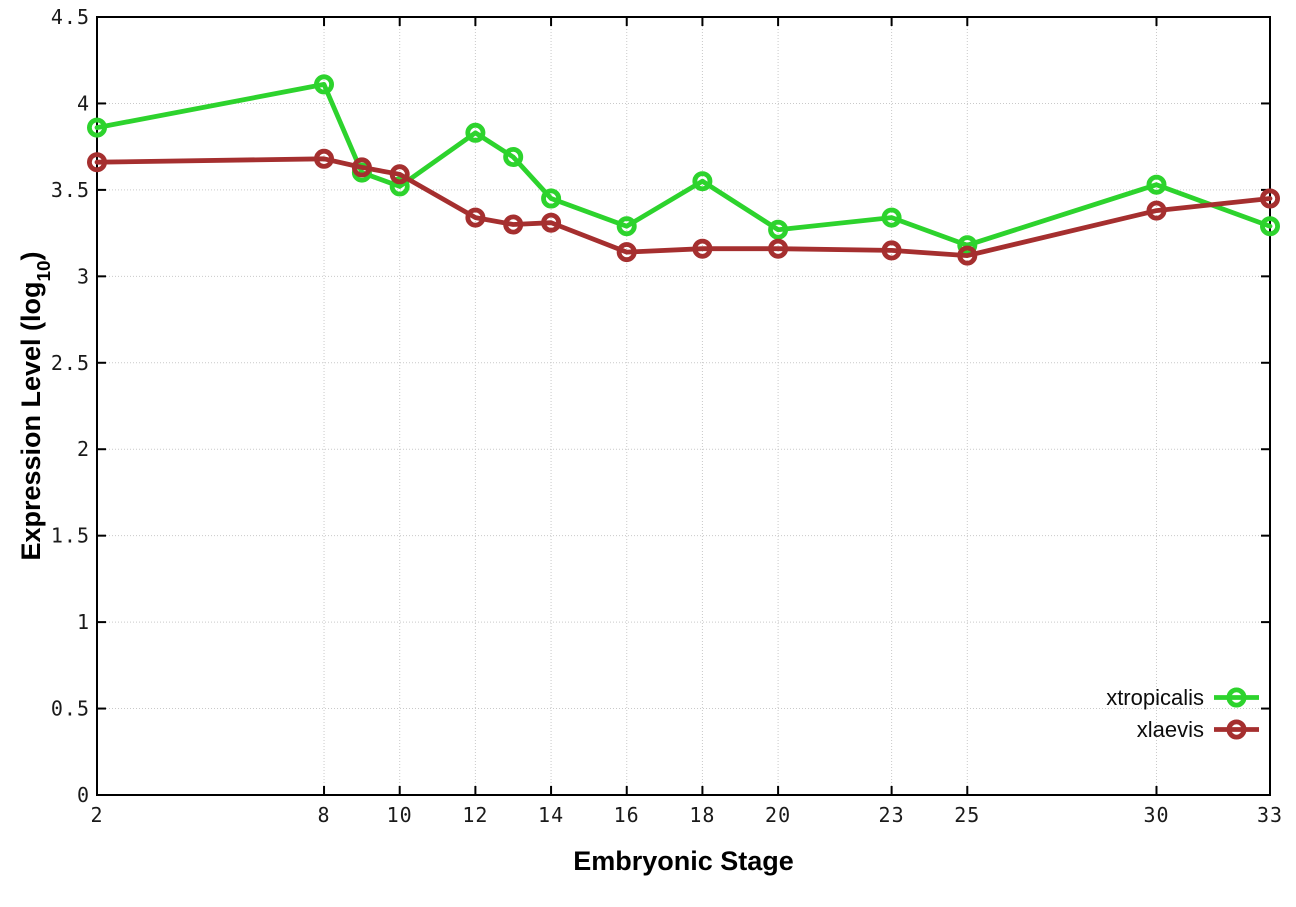 This screenshot has width=1296, height=907. What do you see at coordinates (967, 815) in the screenshot?
I see `x-tick-label: 25` at bounding box center [967, 815].